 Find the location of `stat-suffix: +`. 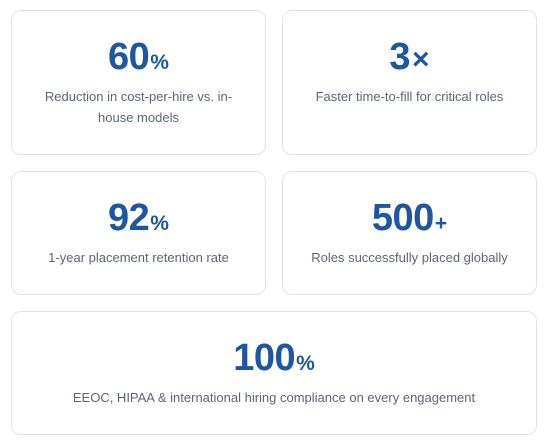

stat-suffix: + is located at coordinates (441, 223).